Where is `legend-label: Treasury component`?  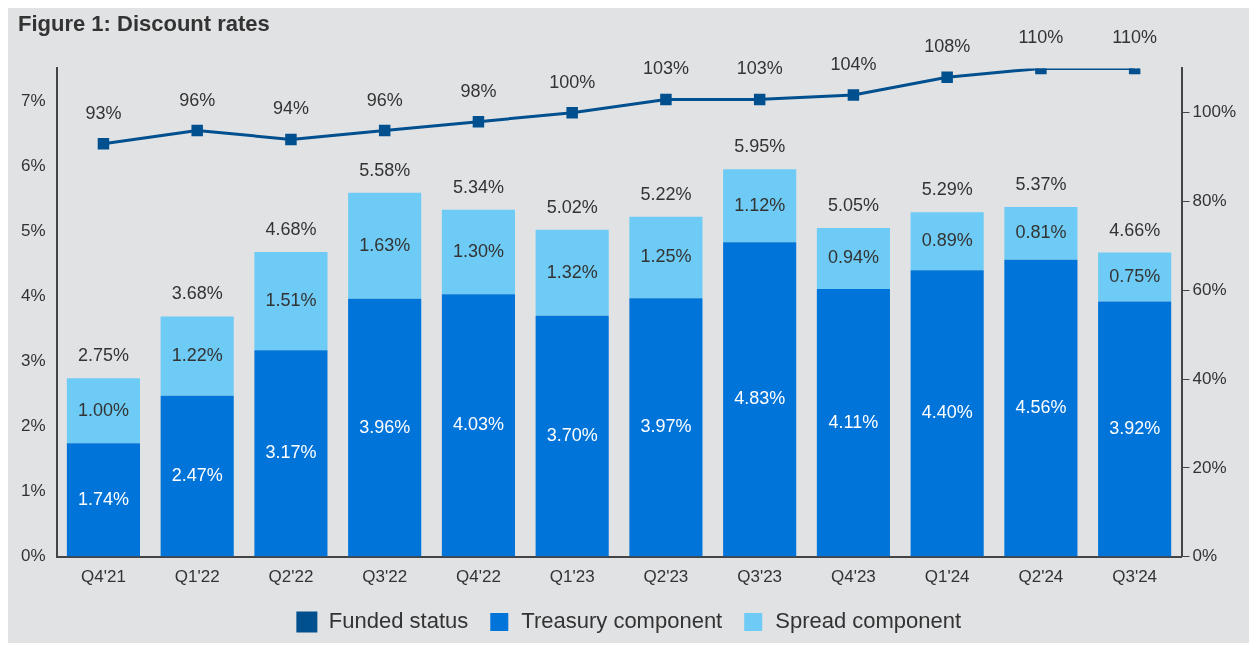
legend-label: Treasury component is located at coordinates (622, 621).